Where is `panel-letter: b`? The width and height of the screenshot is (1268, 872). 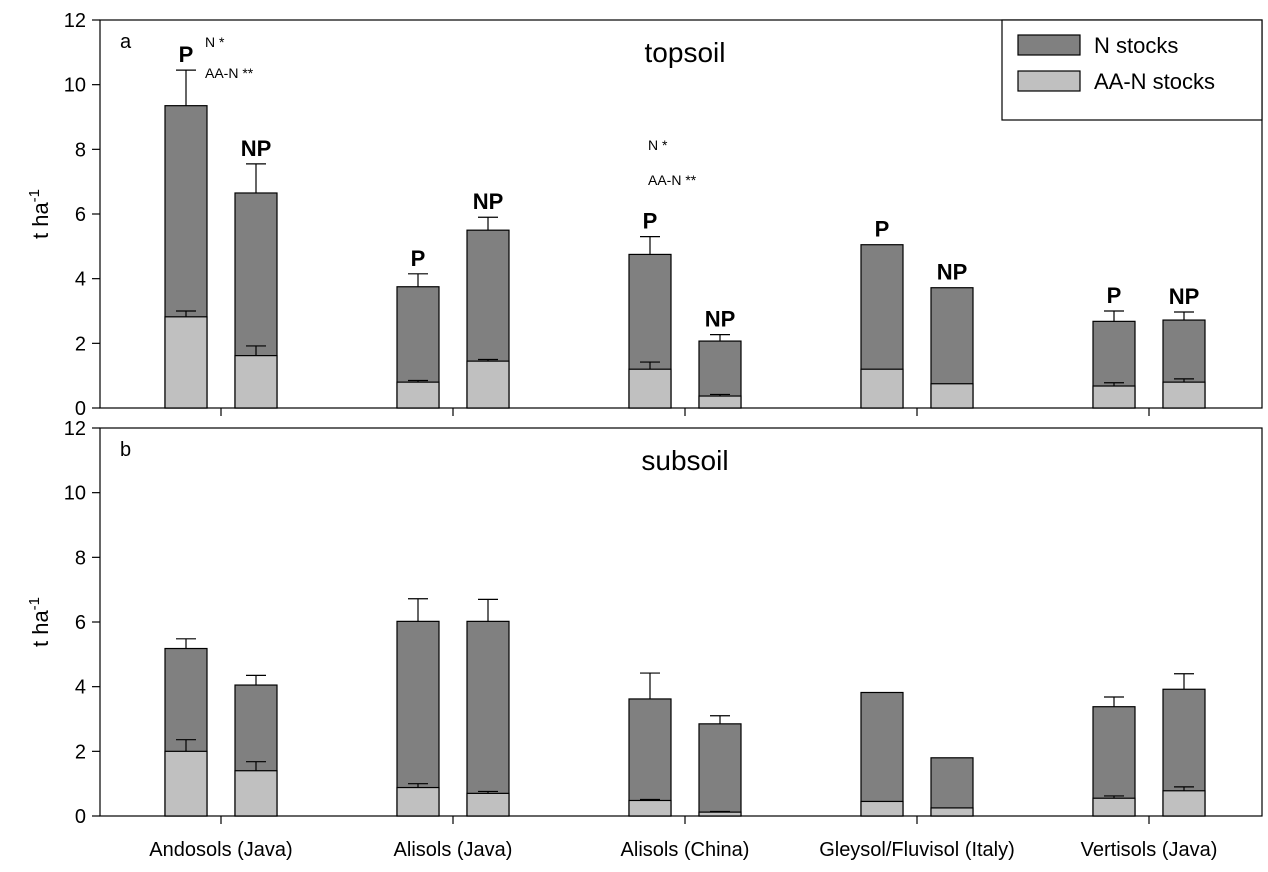
panel-letter: b is located at coordinates (125, 450).